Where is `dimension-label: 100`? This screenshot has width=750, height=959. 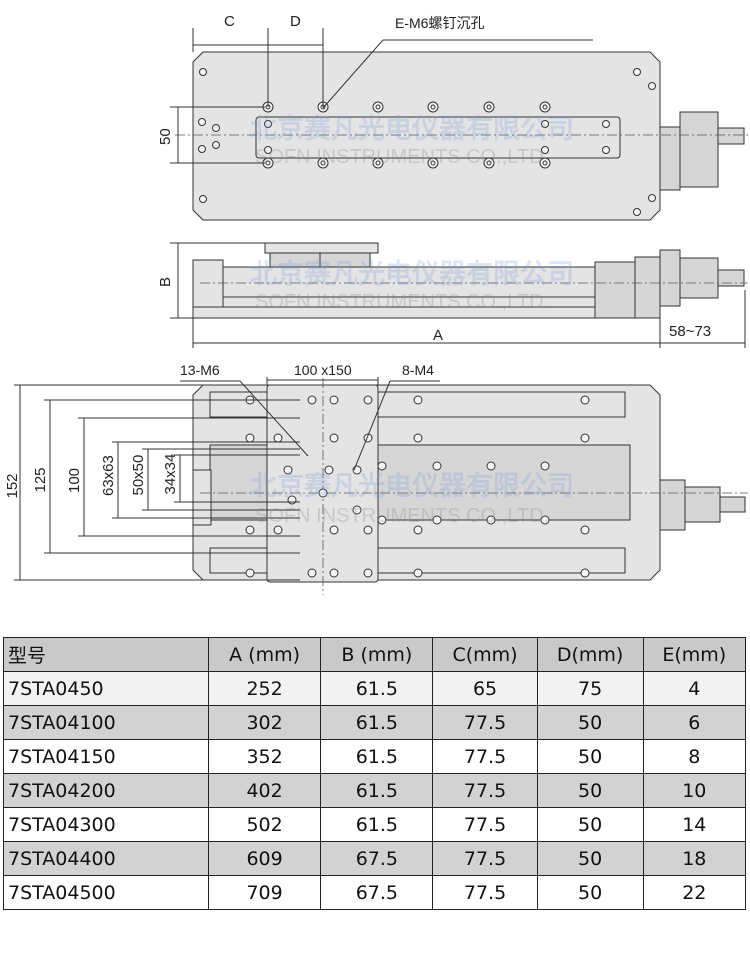
dimension-label: 100 is located at coordinates (74, 480).